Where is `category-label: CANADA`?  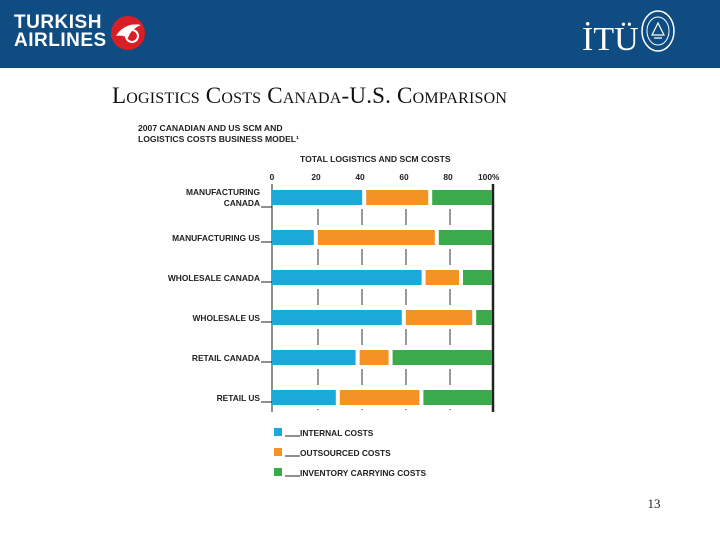 category-label: CANADA is located at coordinates (242, 203).